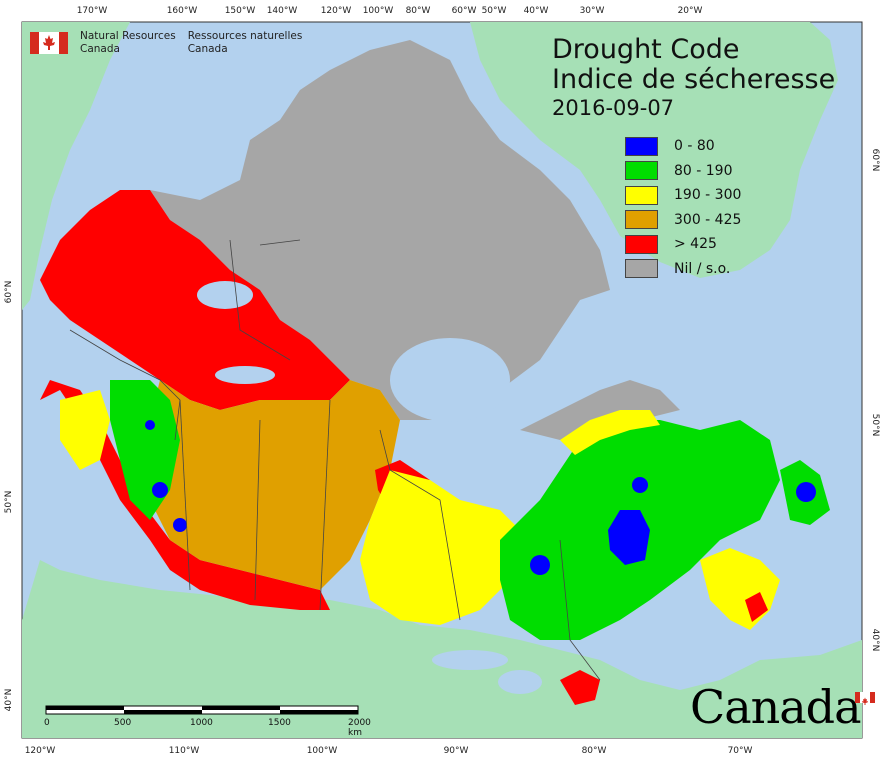 This screenshot has height=760, width=880. I want to click on canada-flag-icon, so click(49, 43).